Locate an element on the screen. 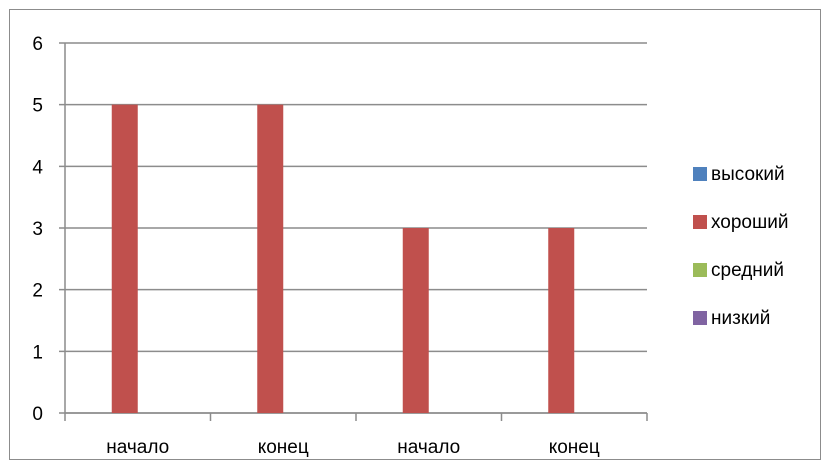  y-tick-label: 4 is located at coordinates (37, 167).